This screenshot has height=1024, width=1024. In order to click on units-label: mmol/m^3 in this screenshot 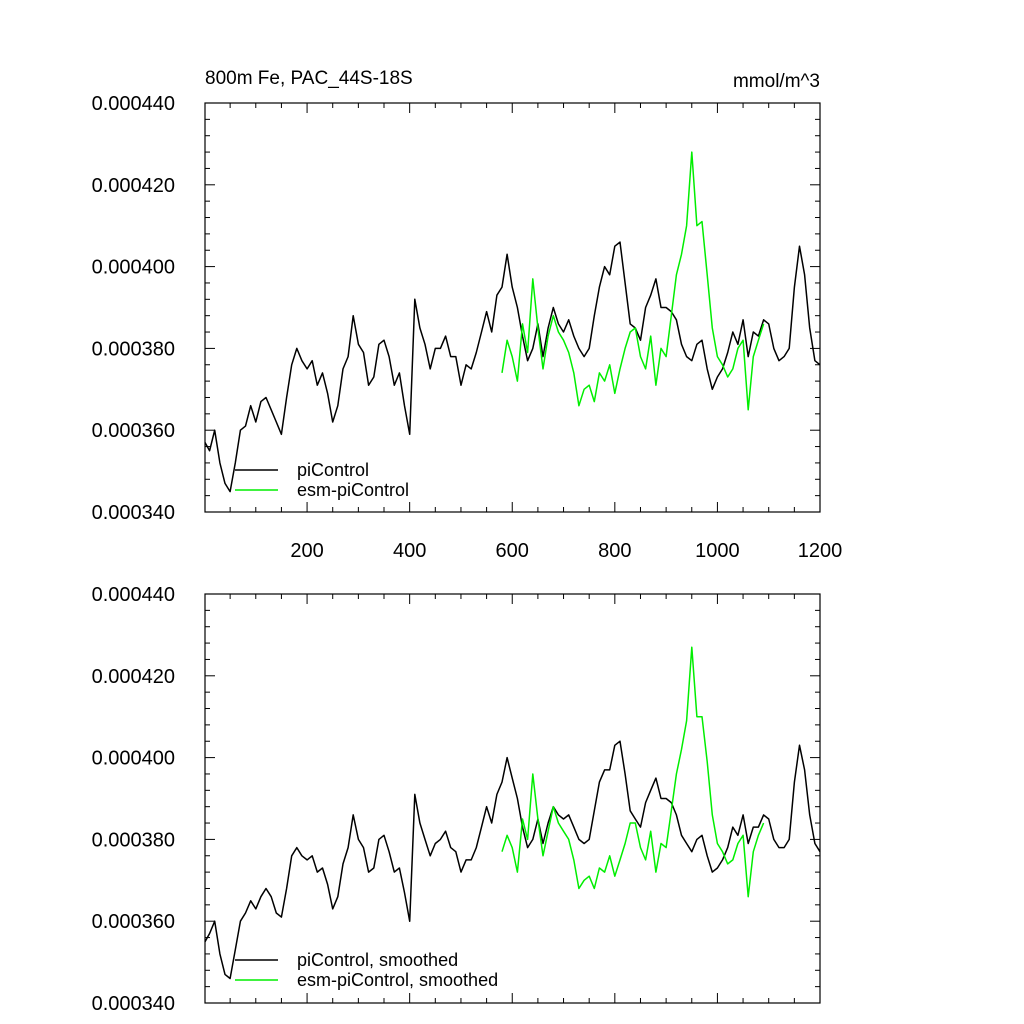, I will do `click(776, 81)`.